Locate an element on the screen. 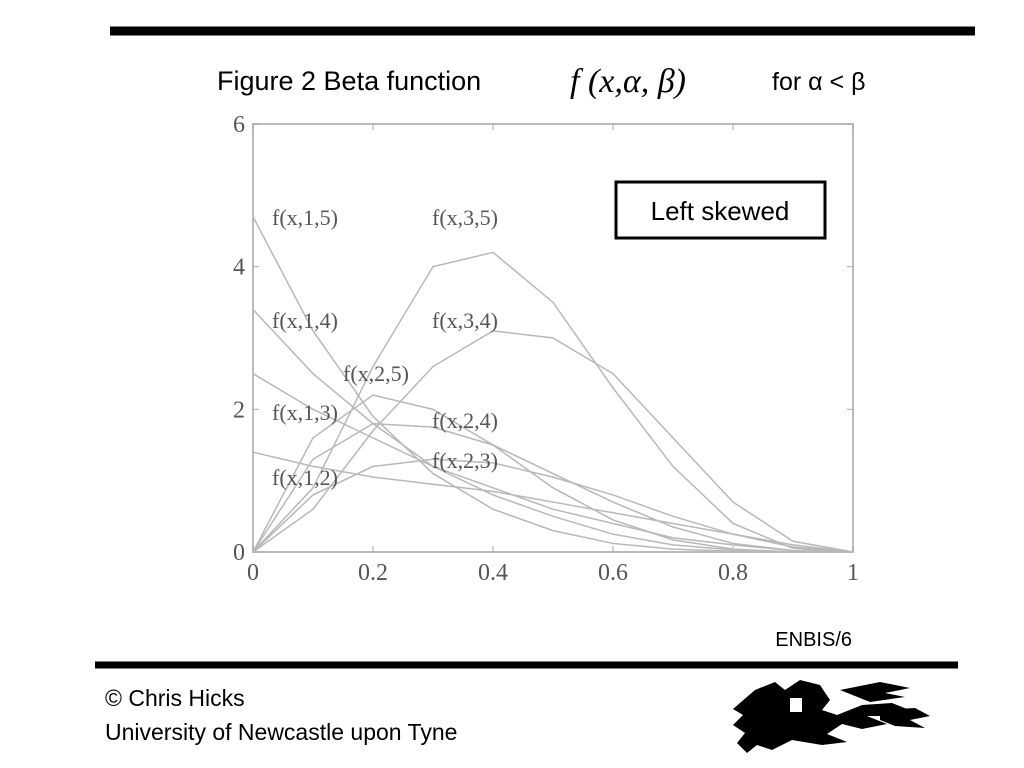 Image resolution: width=1024 pixels, height=768 pixels. x-tick-label: 0.2 is located at coordinates (373, 573).